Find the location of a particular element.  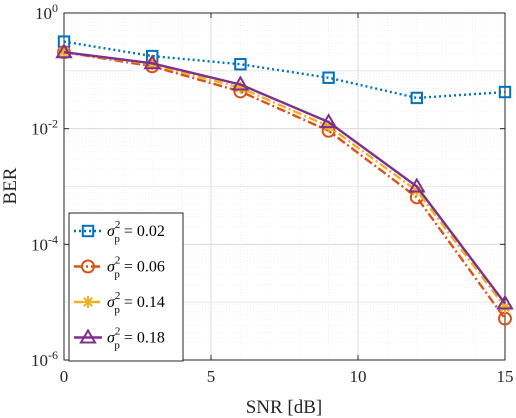

series-line is located at coordinates (284, 70).